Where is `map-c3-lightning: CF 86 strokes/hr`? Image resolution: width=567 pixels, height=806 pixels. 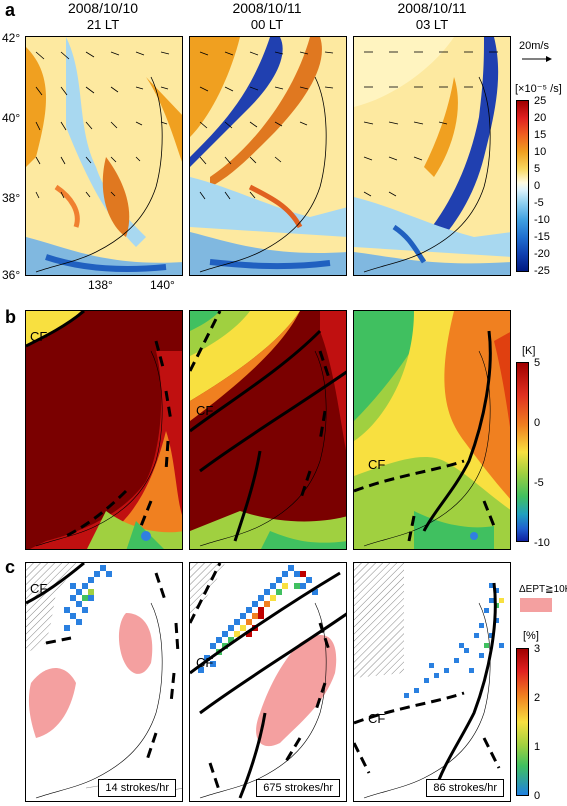
map-c3-lightning: CF 86 strokes/hr is located at coordinates (432, 682).